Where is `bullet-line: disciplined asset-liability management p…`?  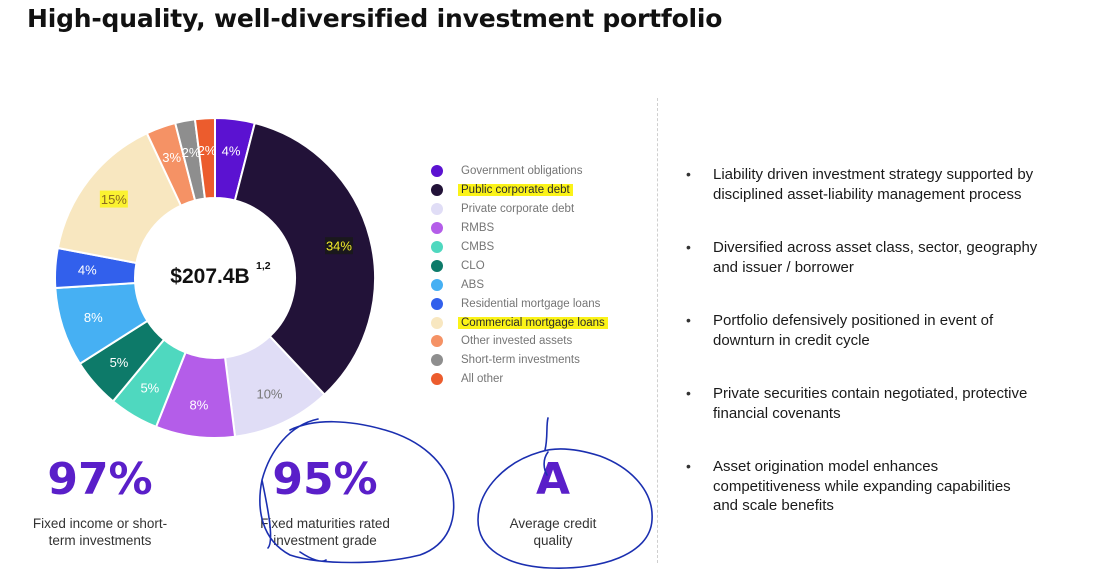 bullet-line: disciplined asset-liability management p… is located at coordinates (867, 194).